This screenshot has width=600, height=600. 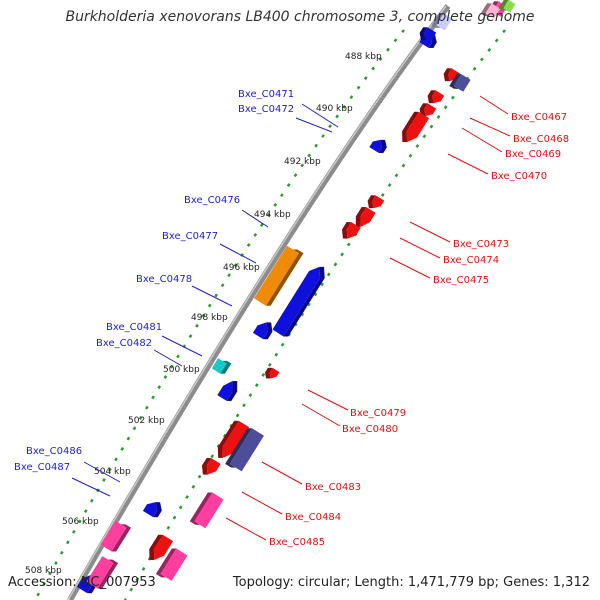 I want to click on accession-text: Accession: NC_007953, so click(x=82, y=582).